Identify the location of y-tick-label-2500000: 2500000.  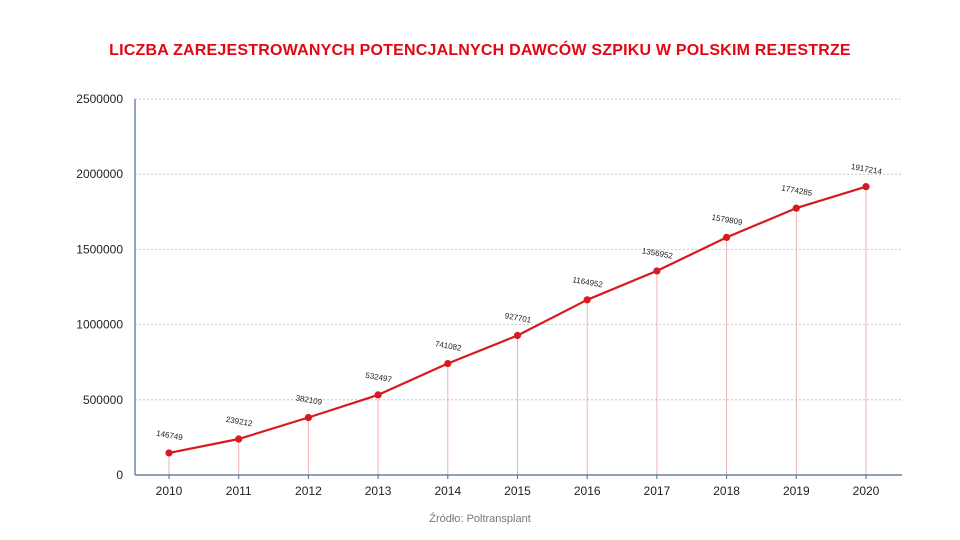
(99, 99).